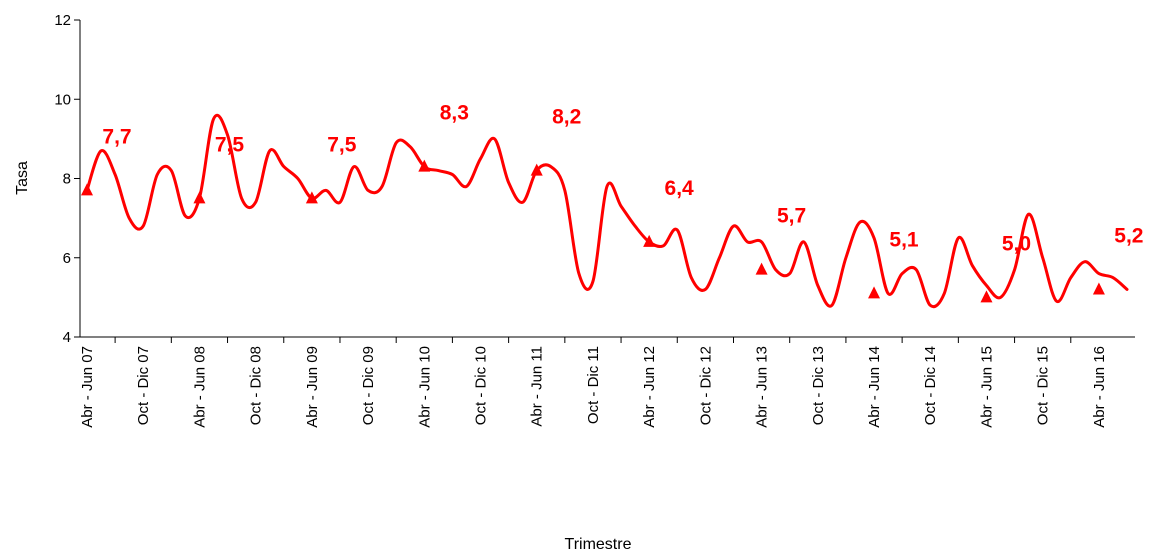  I want to click on x-tick-label: Abr - Jun 09, so click(312, 387).